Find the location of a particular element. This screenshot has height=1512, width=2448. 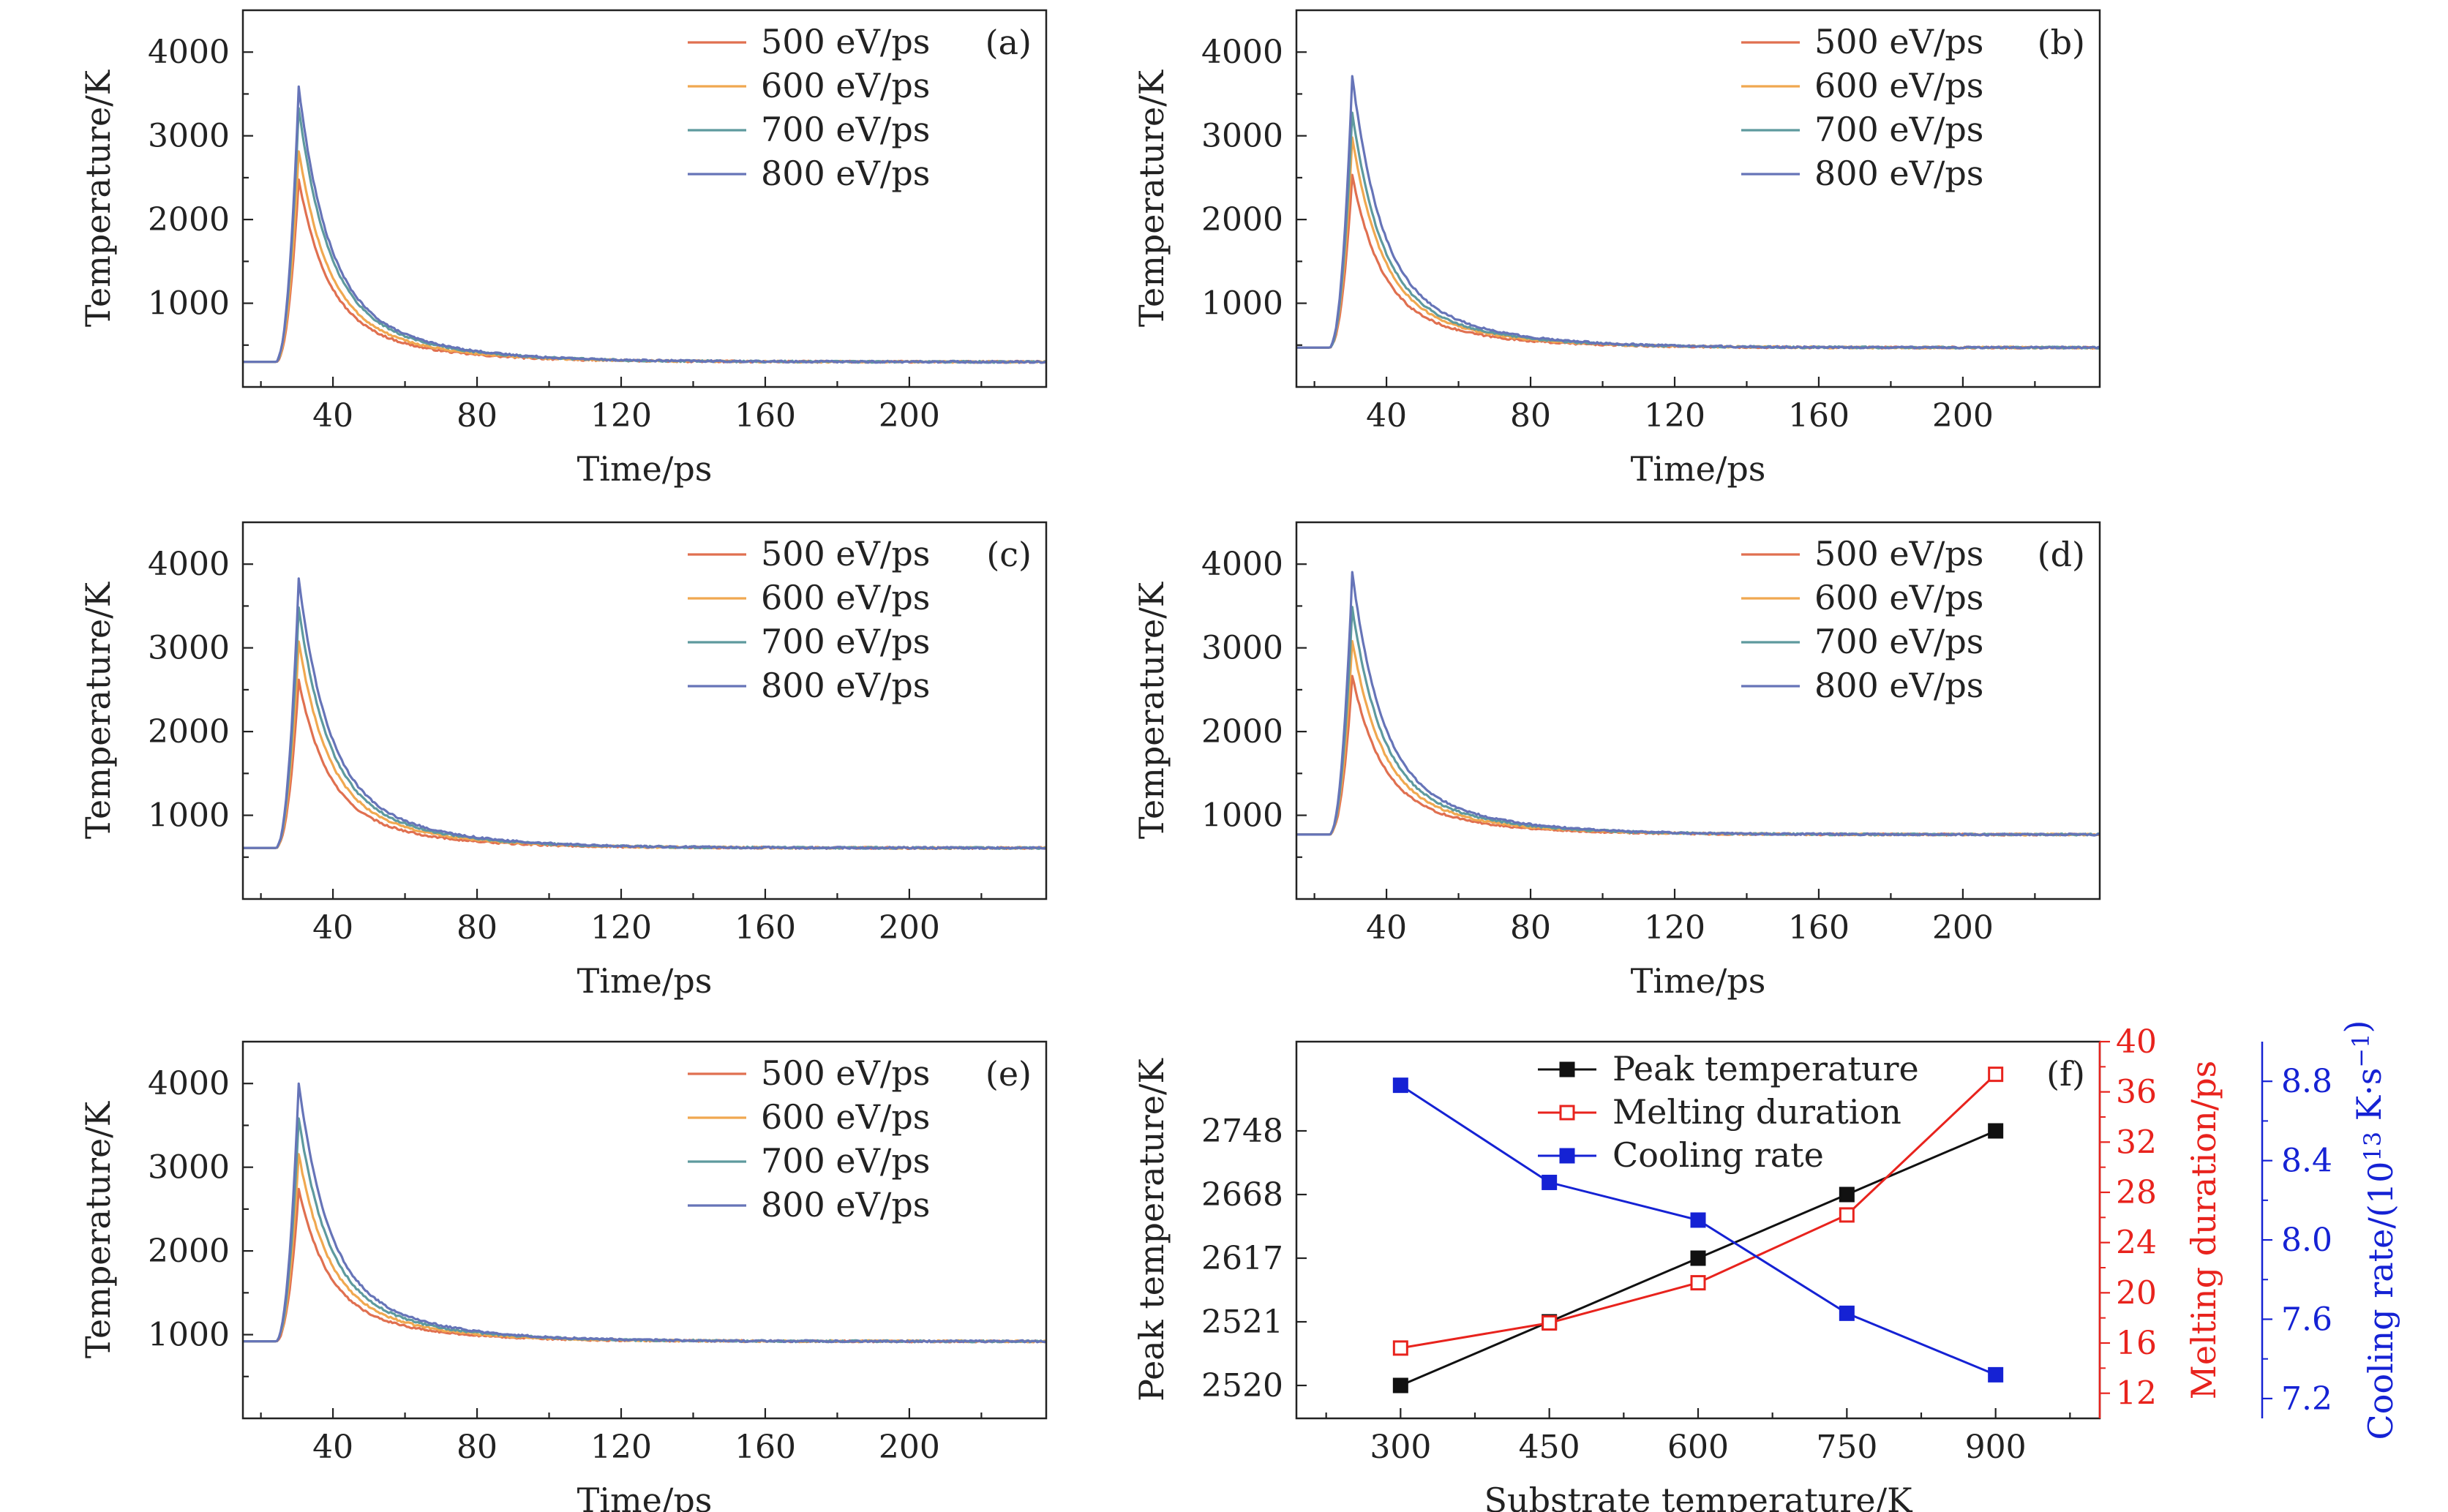

legend-entry: Melting duration is located at coordinates (1756, 1112).